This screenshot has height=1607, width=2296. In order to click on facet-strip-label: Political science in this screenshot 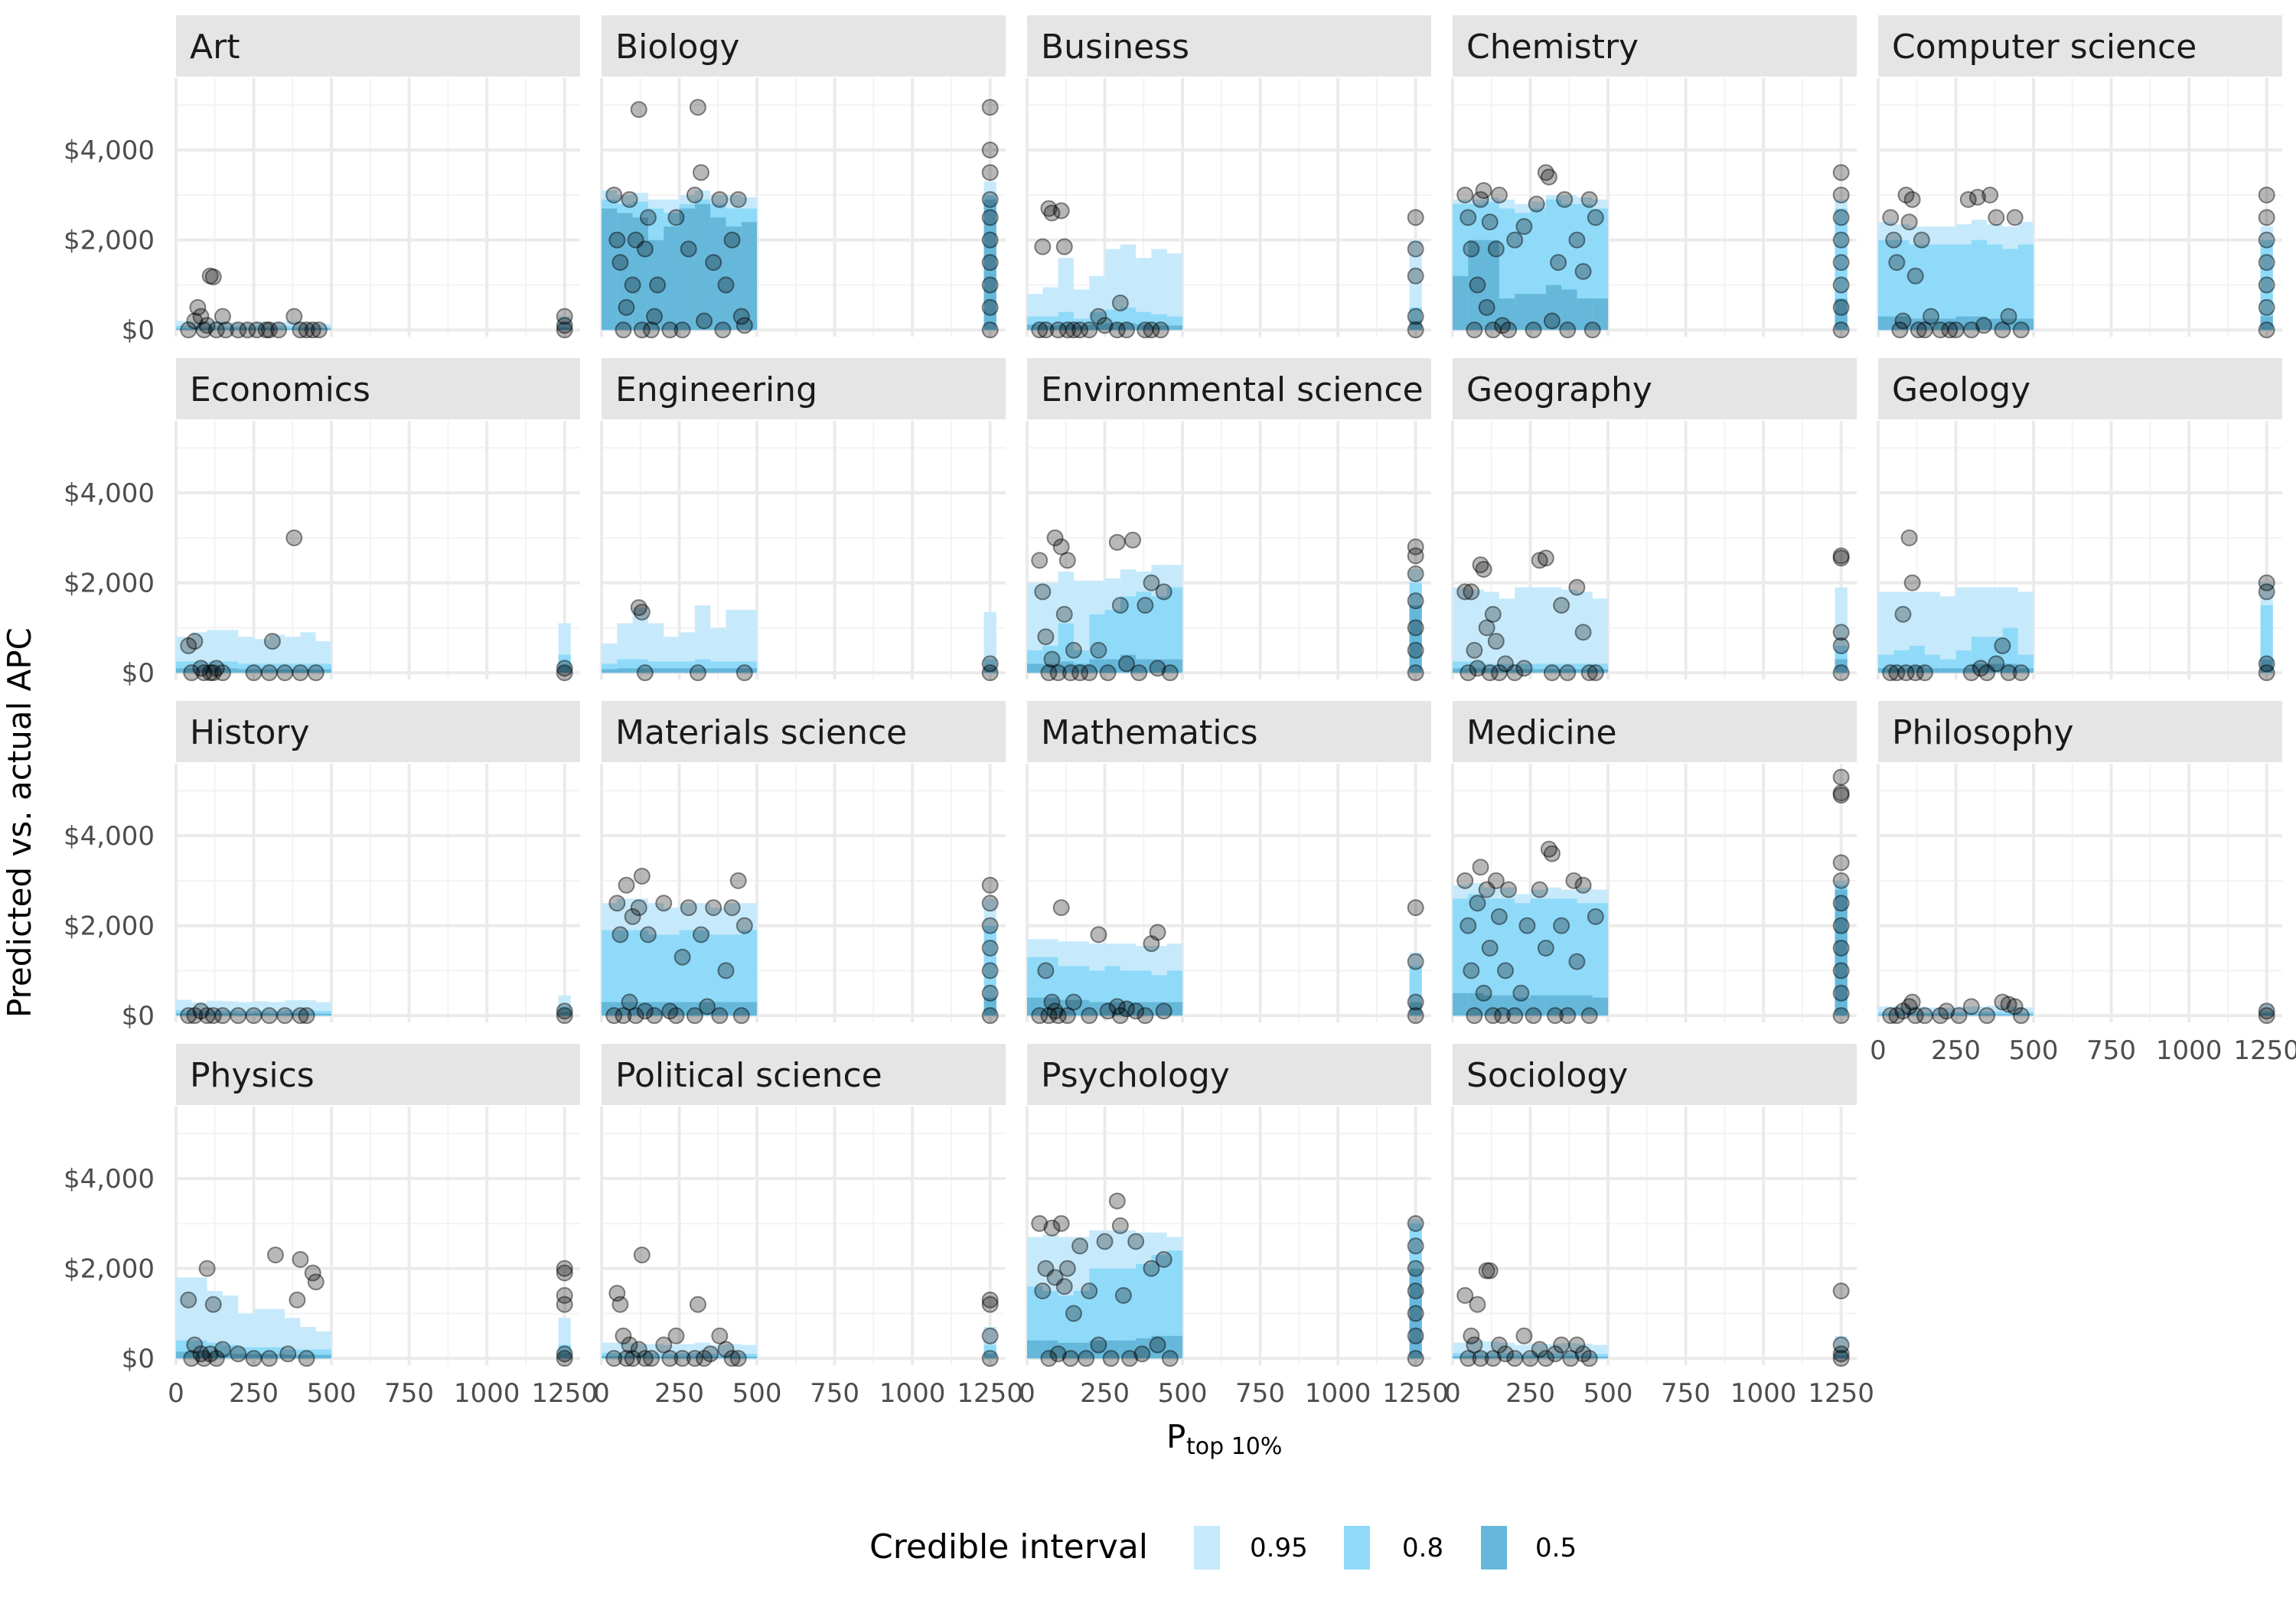, I will do `click(748, 1075)`.